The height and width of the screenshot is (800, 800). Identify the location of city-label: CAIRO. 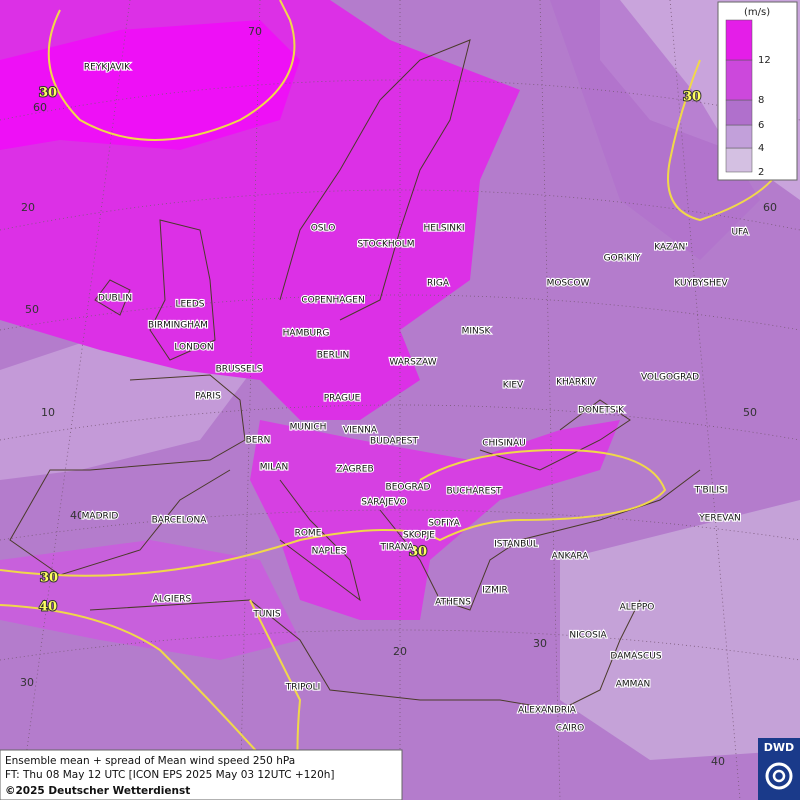
(570, 729).